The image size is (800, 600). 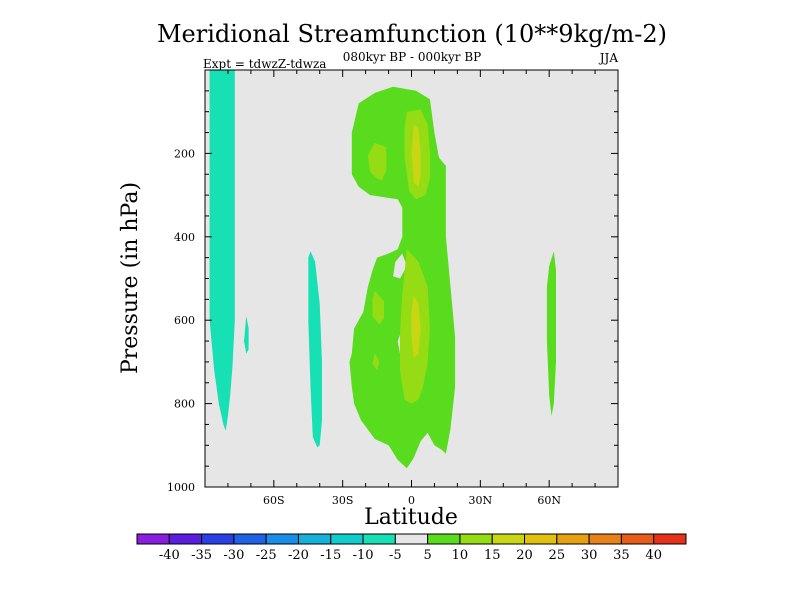 I want to click on x-tick-label: 30N, so click(x=481, y=500).